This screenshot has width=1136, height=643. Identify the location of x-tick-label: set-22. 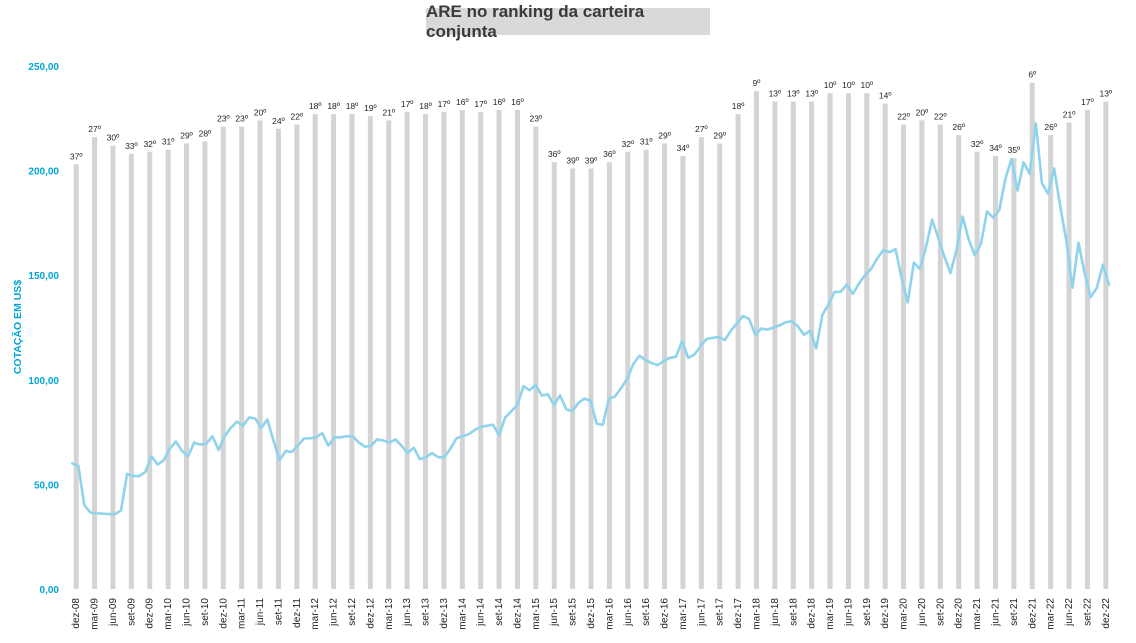
(1087, 612).